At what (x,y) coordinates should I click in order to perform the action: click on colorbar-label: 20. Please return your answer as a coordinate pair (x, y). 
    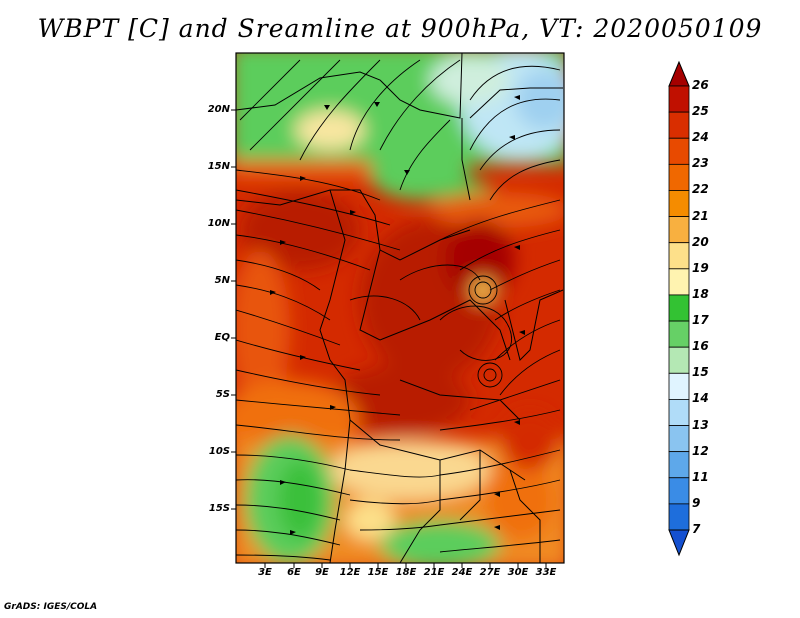
    Looking at the image, I should click on (700, 241).